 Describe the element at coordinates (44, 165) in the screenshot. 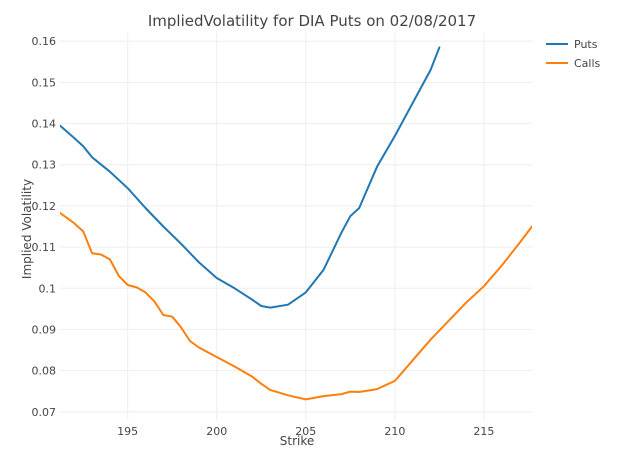

I see `y-tick-label: 0.13` at that location.